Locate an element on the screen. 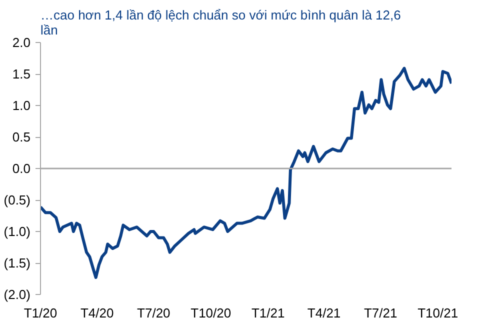  y-tick-label: (0.5) is located at coordinates (17, 200).